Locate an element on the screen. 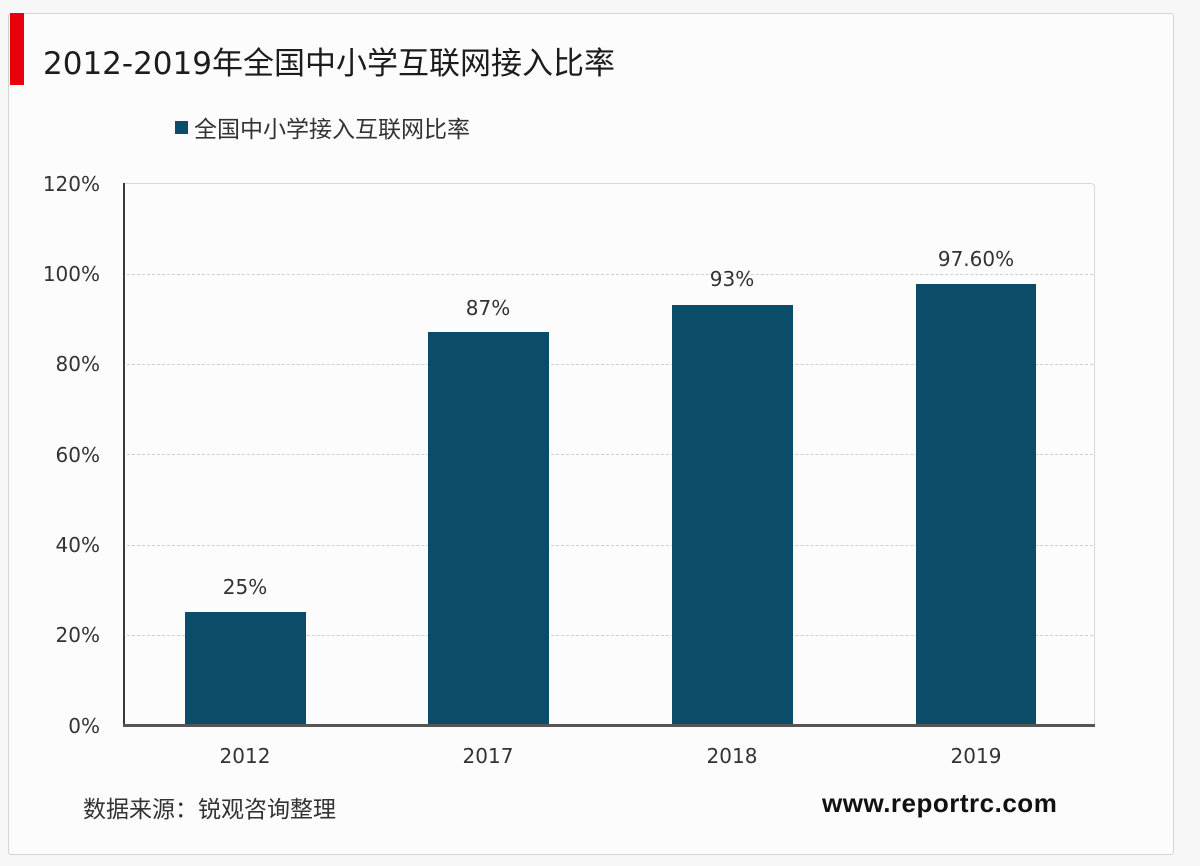  y-tick-label: 0% is located at coordinates (84, 726).